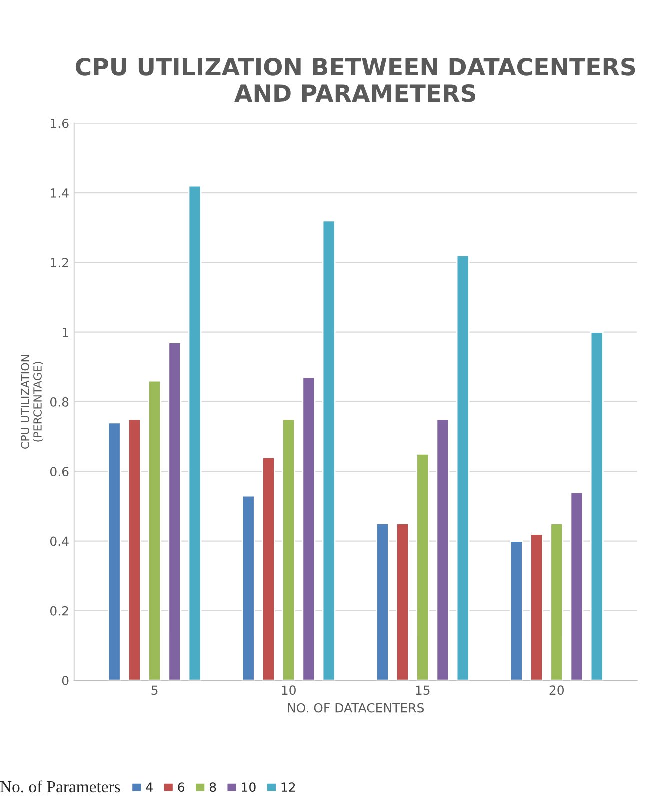  What do you see at coordinates (60, 123) in the screenshot?
I see `y-tick-label: 1.6` at bounding box center [60, 123].